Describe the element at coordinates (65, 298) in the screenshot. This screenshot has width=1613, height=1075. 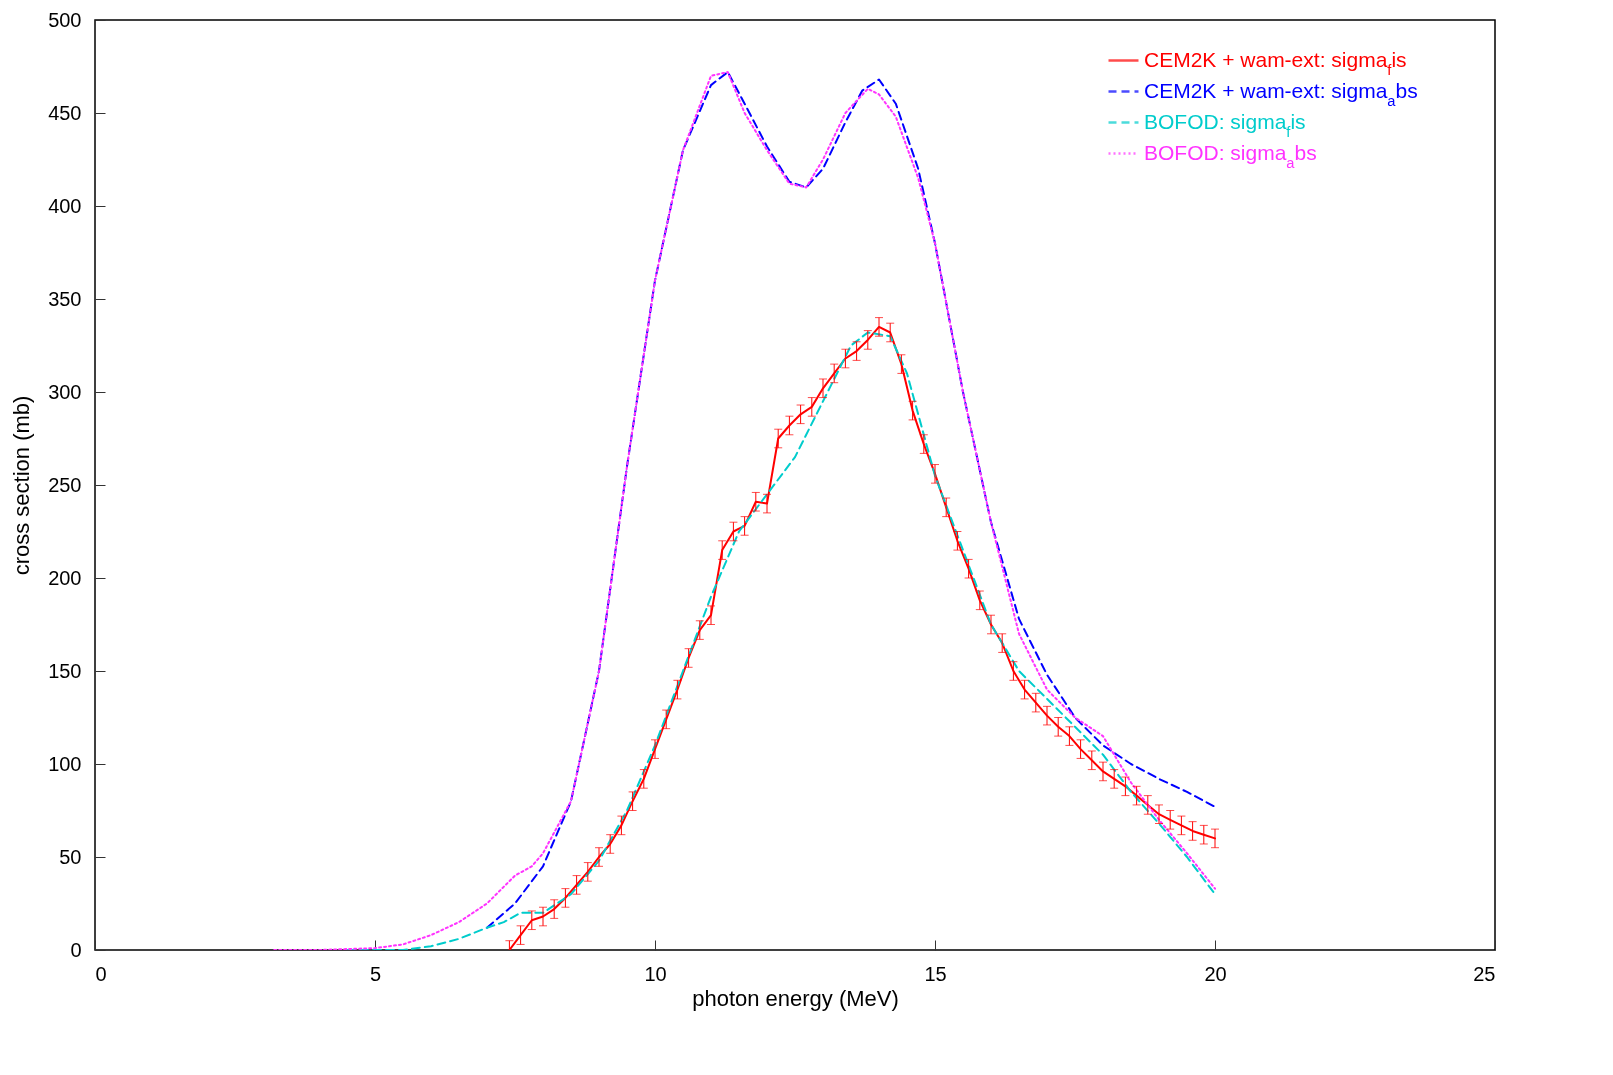
I see `y-tick-label: 350` at that location.